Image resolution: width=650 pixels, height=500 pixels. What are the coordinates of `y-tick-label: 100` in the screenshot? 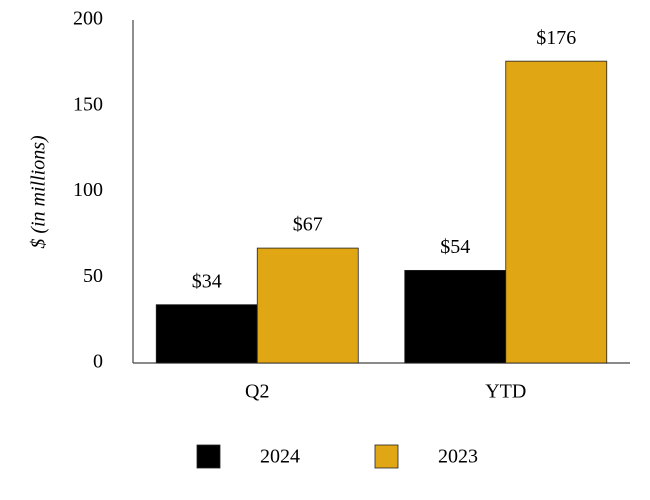 It's located at (88, 190).